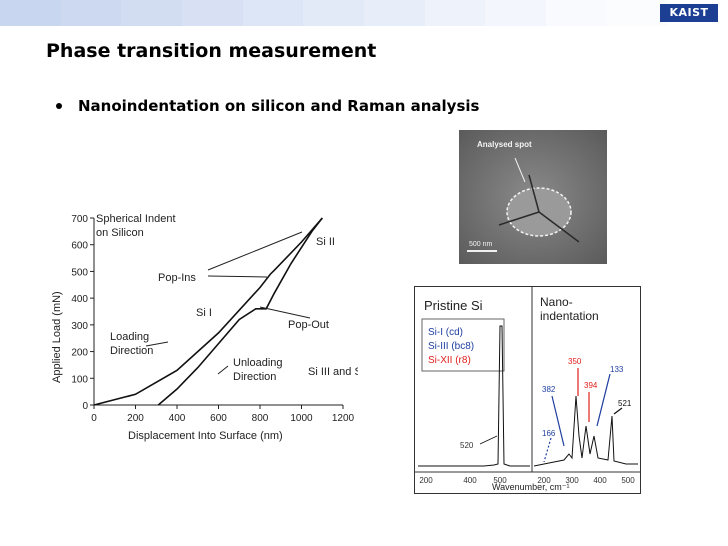 The image size is (728, 546). What do you see at coordinates (301, 418) in the screenshot?
I see `x-tick-label: 1000` at bounding box center [301, 418].